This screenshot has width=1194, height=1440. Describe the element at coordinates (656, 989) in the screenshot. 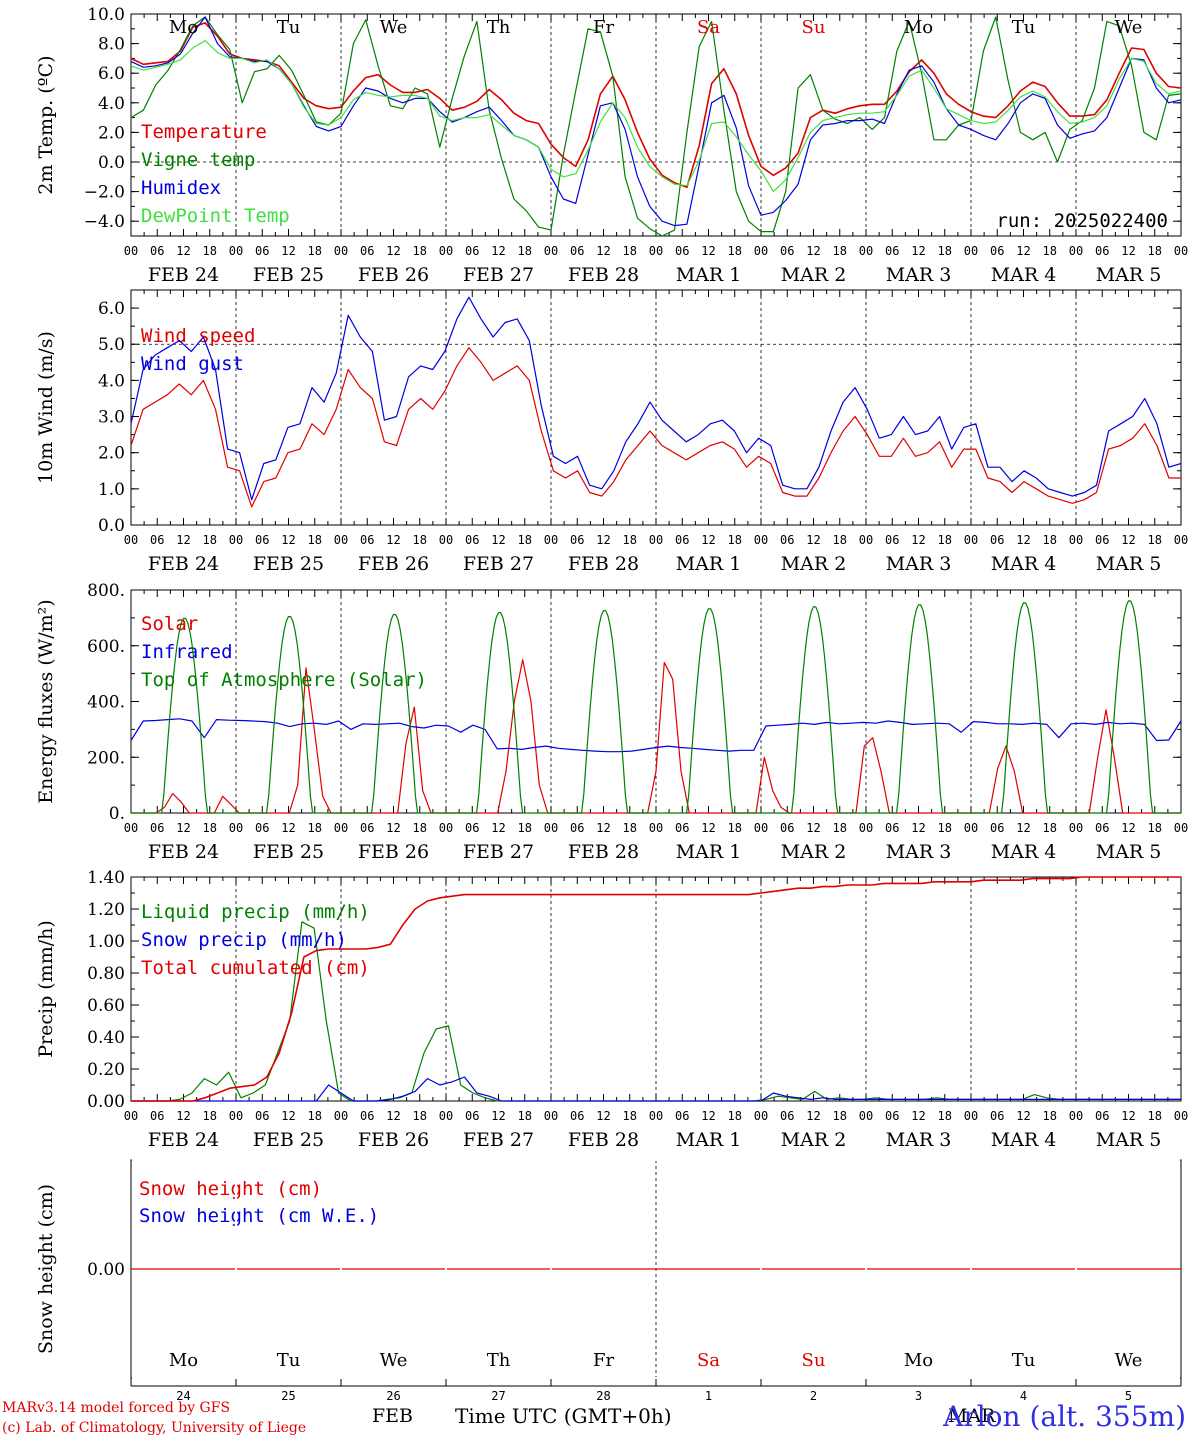

I see `series-line-total-cumulated-cm-` at that location.